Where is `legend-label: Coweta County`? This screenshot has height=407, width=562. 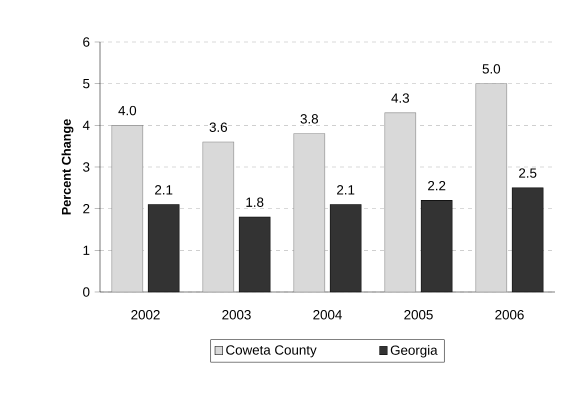 legend-label: Coweta County is located at coordinates (271, 351).